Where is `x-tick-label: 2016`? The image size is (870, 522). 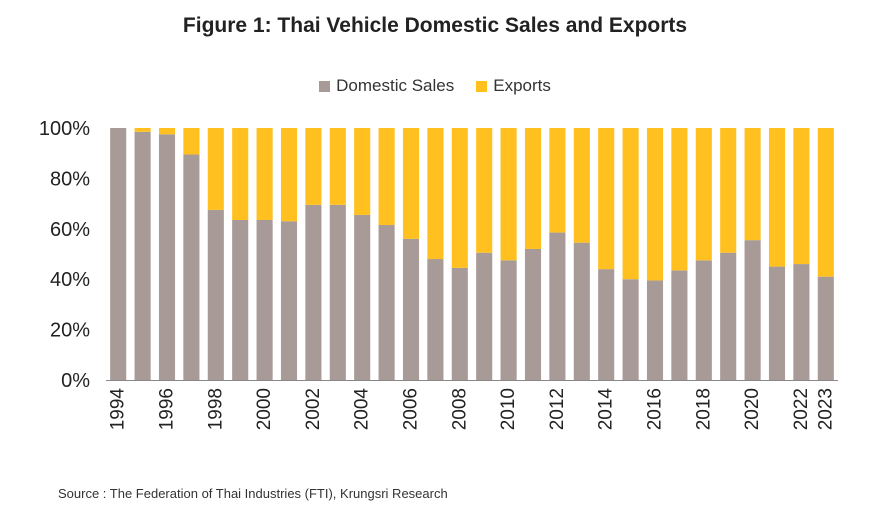 x-tick-label: 2016 is located at coordinates (655, 409).